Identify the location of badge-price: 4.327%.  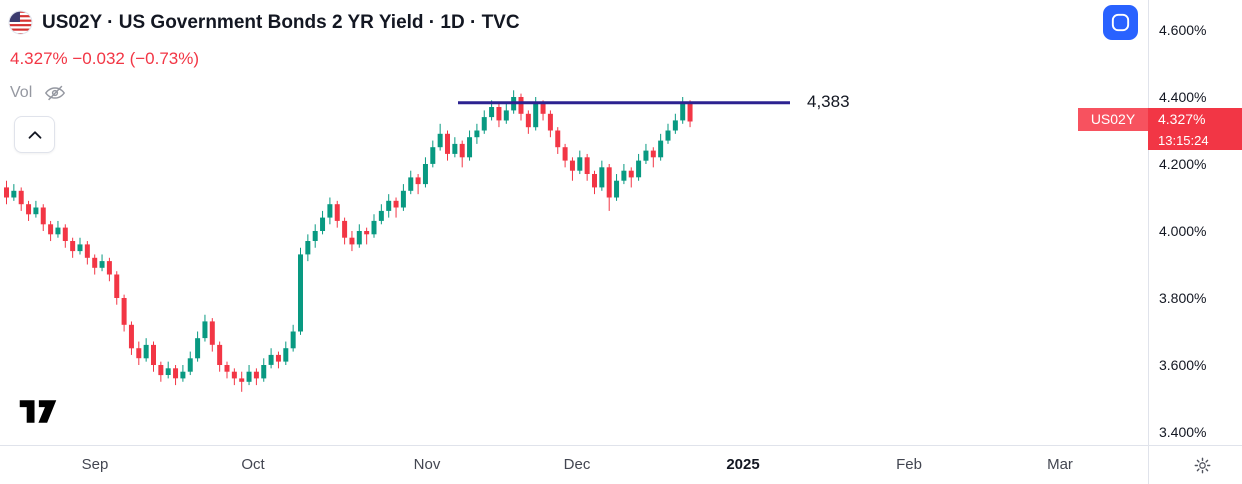
(1195, 120).